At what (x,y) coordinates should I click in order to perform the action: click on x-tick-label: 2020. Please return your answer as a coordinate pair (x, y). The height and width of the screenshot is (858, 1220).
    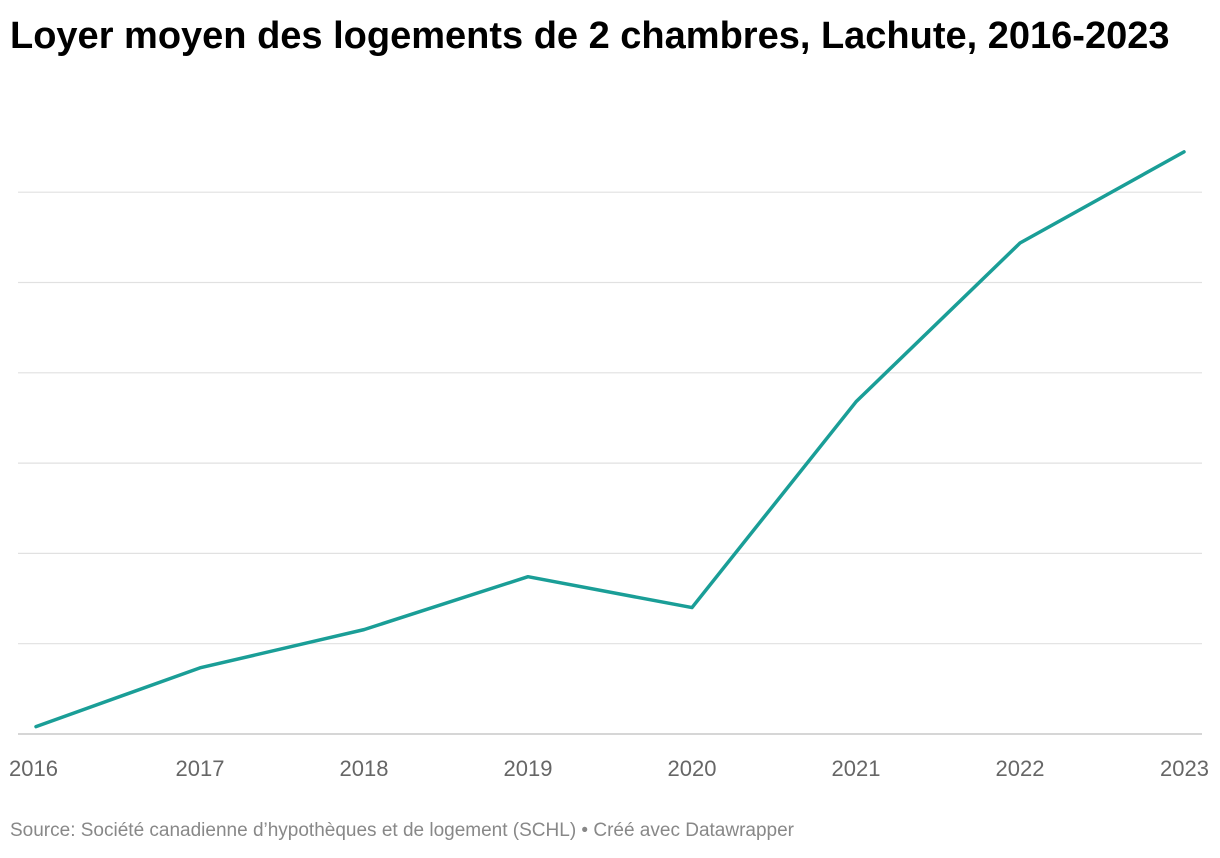
    Looking at the image, I should click on (692, 768).